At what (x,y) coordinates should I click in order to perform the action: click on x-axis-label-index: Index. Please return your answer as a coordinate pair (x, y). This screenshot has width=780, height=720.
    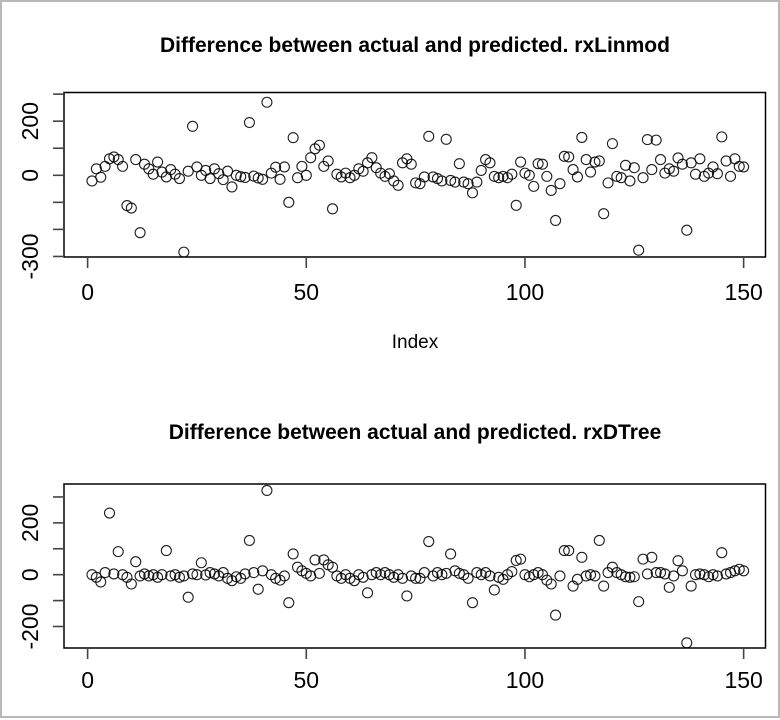
    Looking at the image, I should click on (415, 342).